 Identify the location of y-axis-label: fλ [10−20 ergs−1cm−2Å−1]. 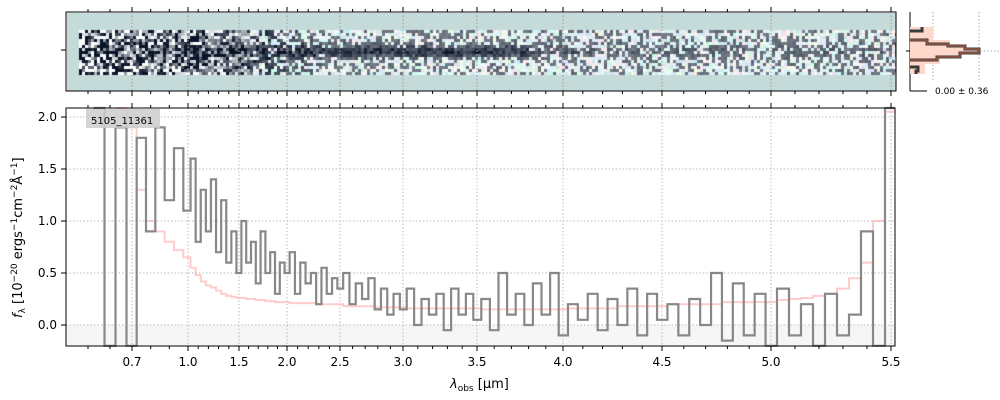
(19, 237).